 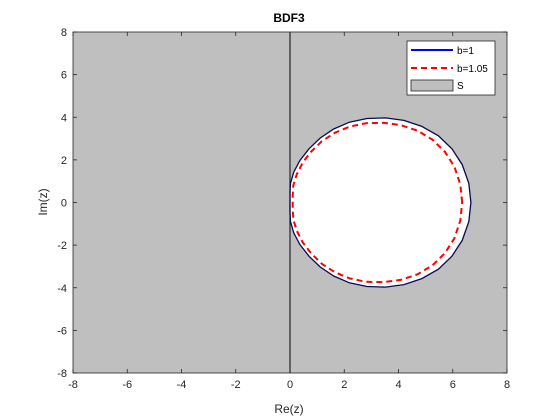 What do you see at coordinates (432, 85) in the screenshot?
I see `legend-swatch-region` at bounding box center [432, 85].